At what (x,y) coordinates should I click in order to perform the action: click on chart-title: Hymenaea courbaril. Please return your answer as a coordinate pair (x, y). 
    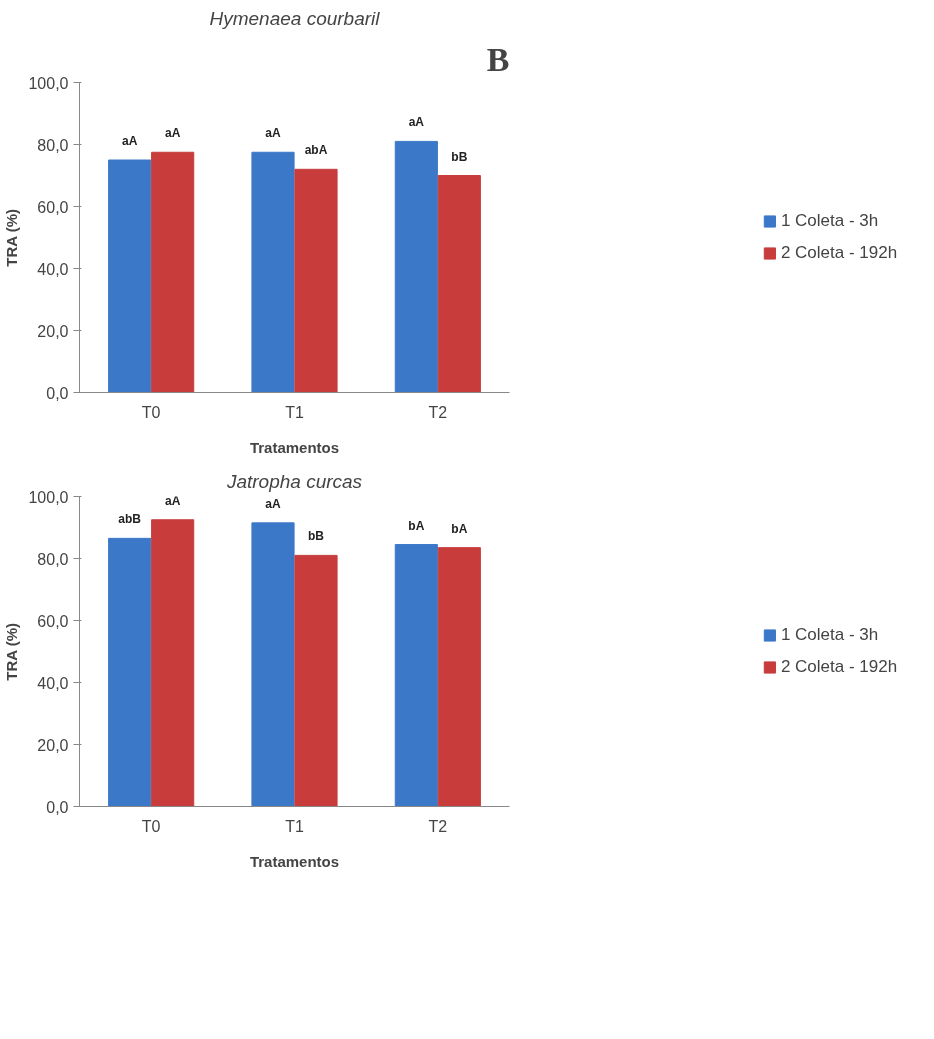
    Looking at the image, I should click on (295, 18).